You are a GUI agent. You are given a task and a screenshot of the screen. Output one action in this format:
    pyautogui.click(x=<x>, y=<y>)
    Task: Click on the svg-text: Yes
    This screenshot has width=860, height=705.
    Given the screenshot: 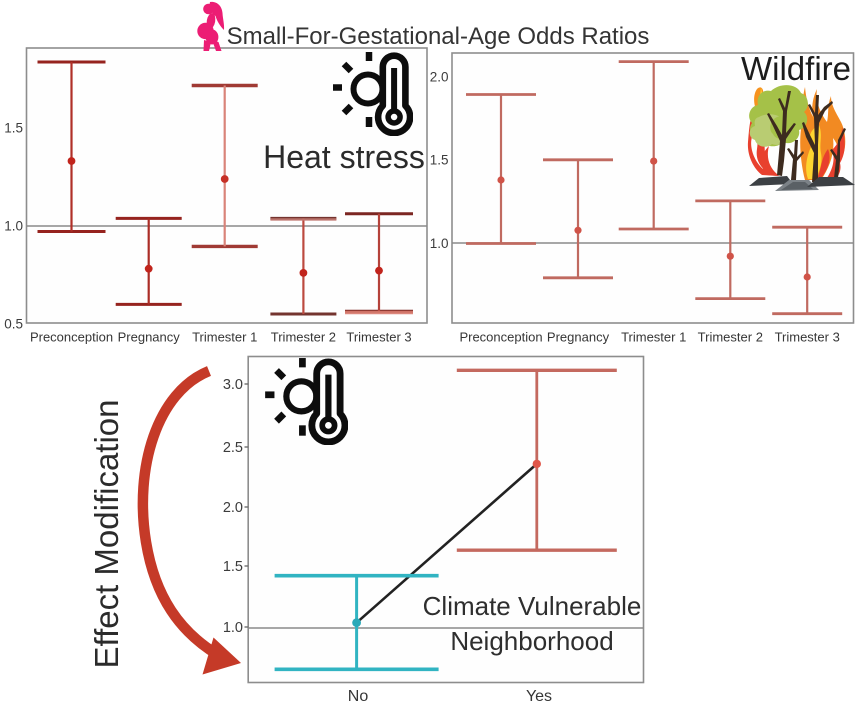 What is the action you would take?
    pyautogui.click(x=539, y=696)
    